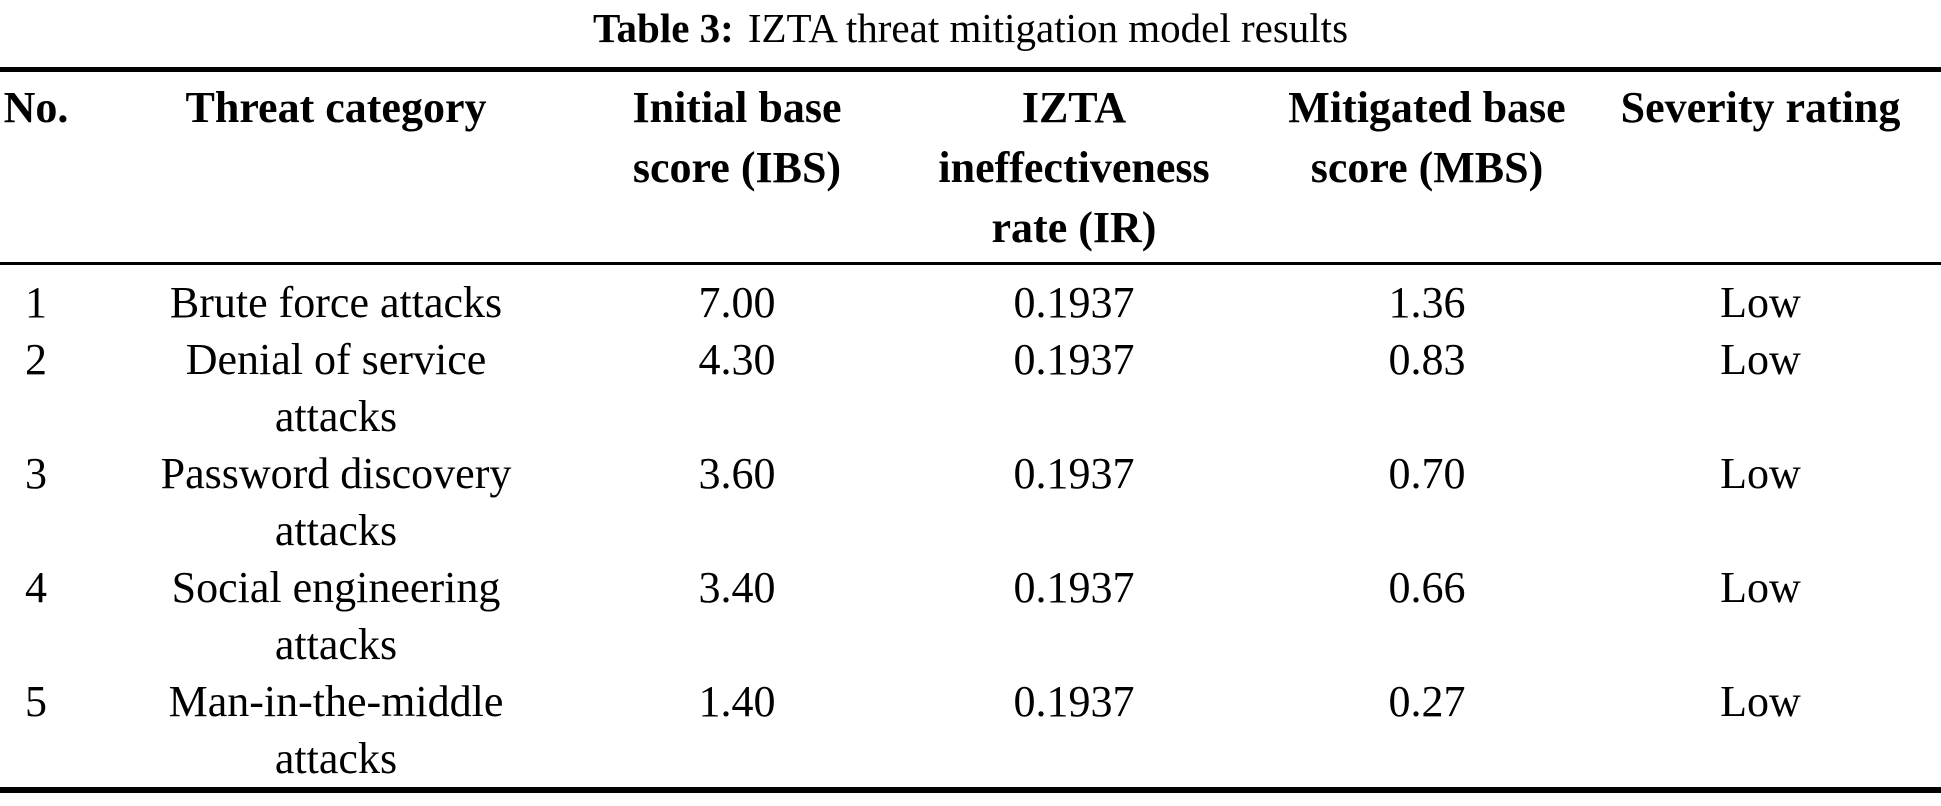  Describe the element at coordinates (36, 473) in the screenshot. I see `cell-no: 3` at that location.